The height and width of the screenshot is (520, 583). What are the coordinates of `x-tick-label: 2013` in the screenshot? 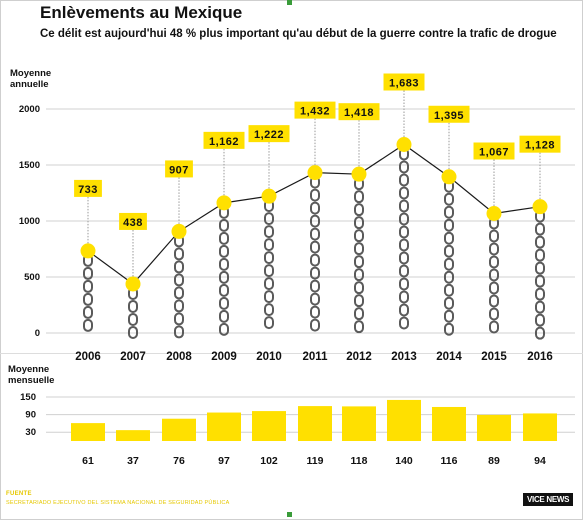 It's located at (404, 357).